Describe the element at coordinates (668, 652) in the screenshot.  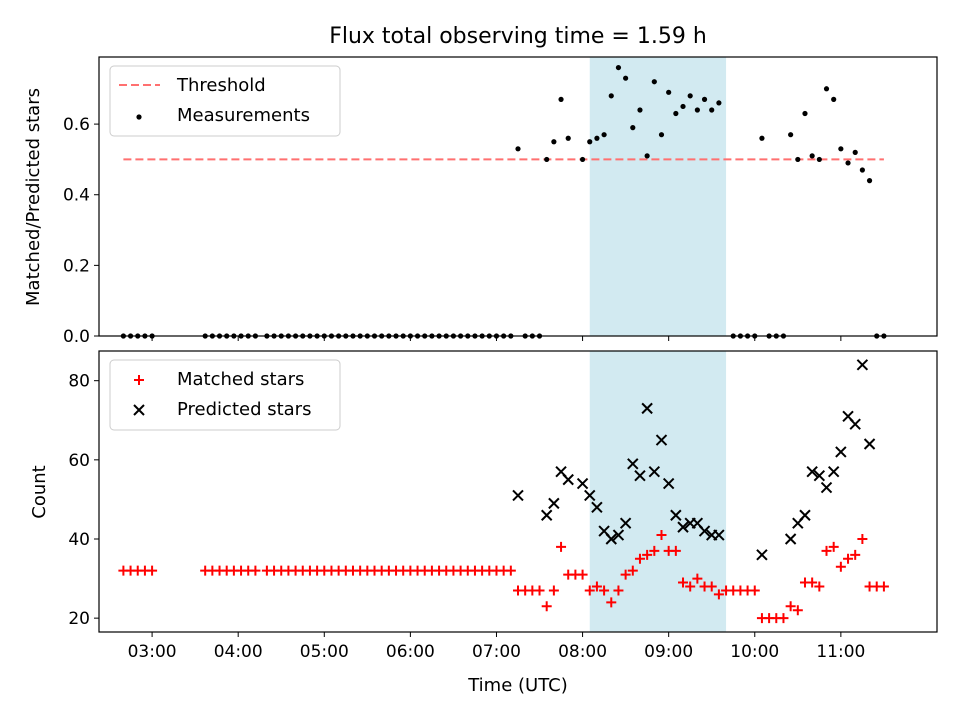
I see `x-tick-label: 09:00` at that location.